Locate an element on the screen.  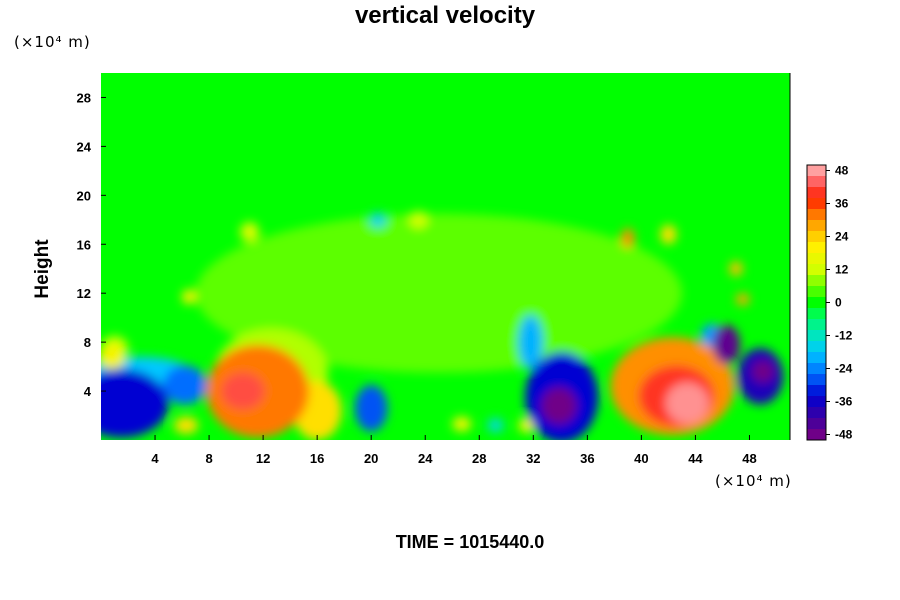
x-tick-label: 28 is located at coordinates (479, 458).